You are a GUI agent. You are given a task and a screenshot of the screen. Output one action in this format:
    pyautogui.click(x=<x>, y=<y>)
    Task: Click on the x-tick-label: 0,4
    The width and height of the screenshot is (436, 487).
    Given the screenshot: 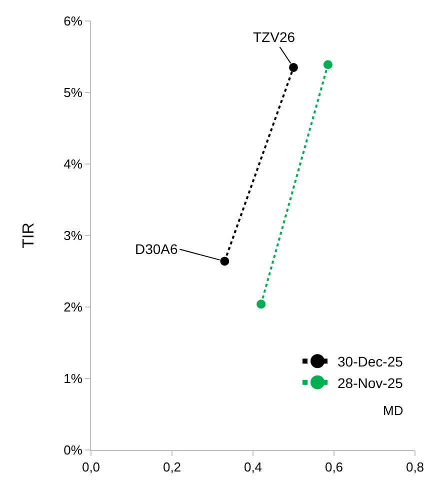 What is the action you would take?
    pyautogui.click(x=253, y=467)
    